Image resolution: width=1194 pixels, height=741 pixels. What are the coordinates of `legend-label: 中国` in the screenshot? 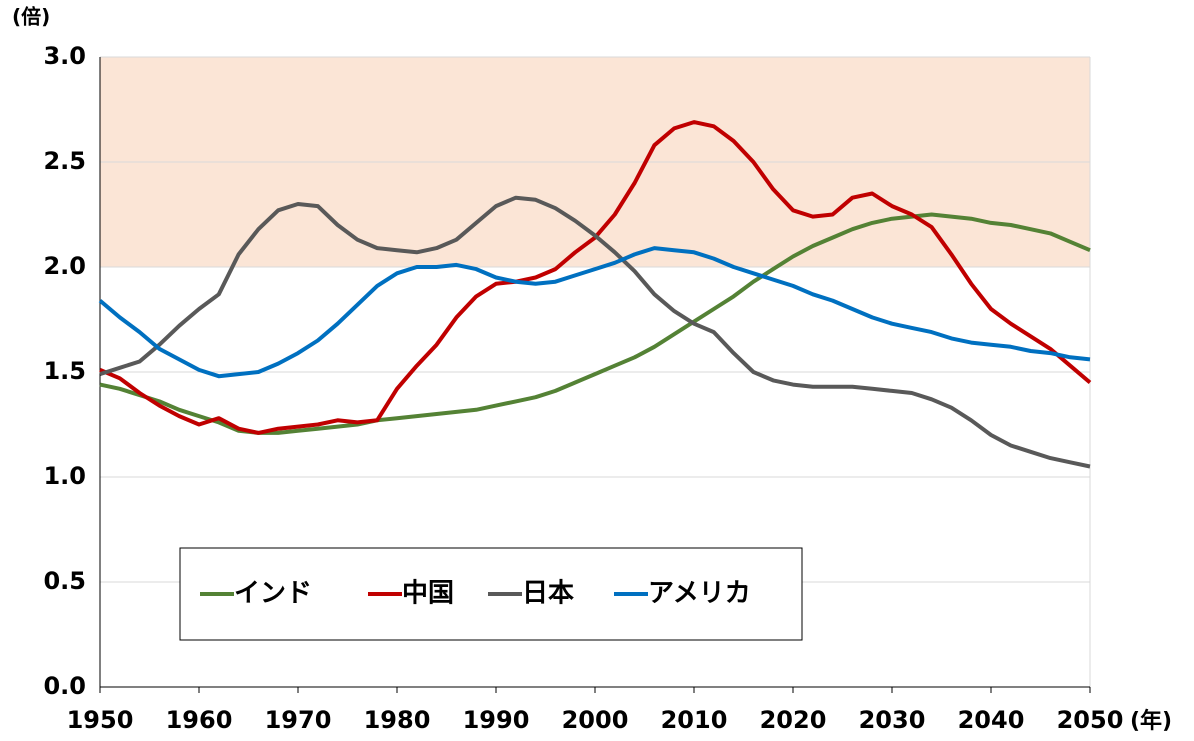 It's located at (428, 594).